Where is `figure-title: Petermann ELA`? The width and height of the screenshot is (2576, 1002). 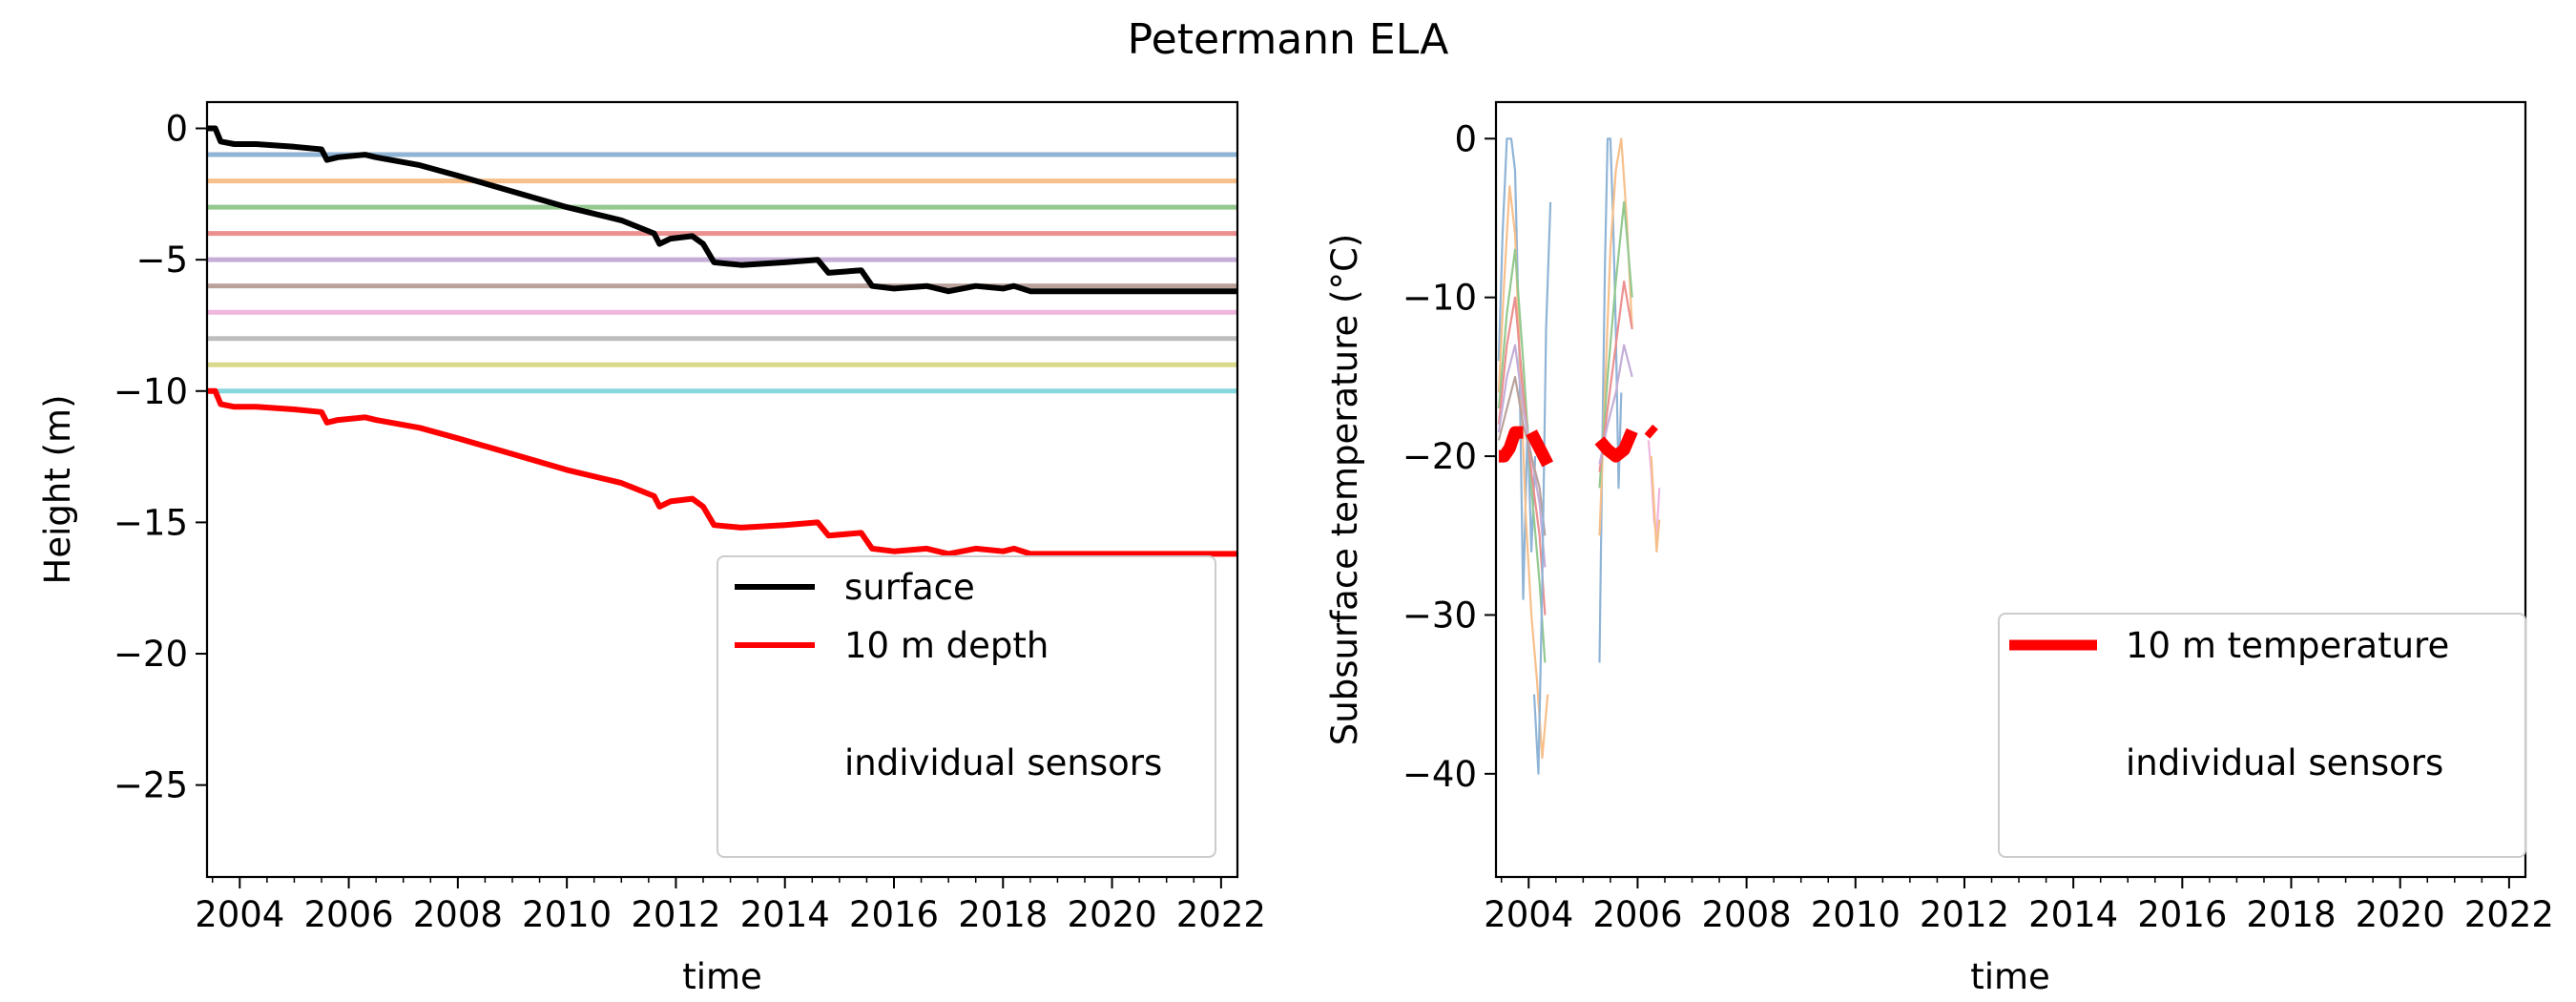 figure-title: Petermann ELA is located at coordinates (1288, 39).